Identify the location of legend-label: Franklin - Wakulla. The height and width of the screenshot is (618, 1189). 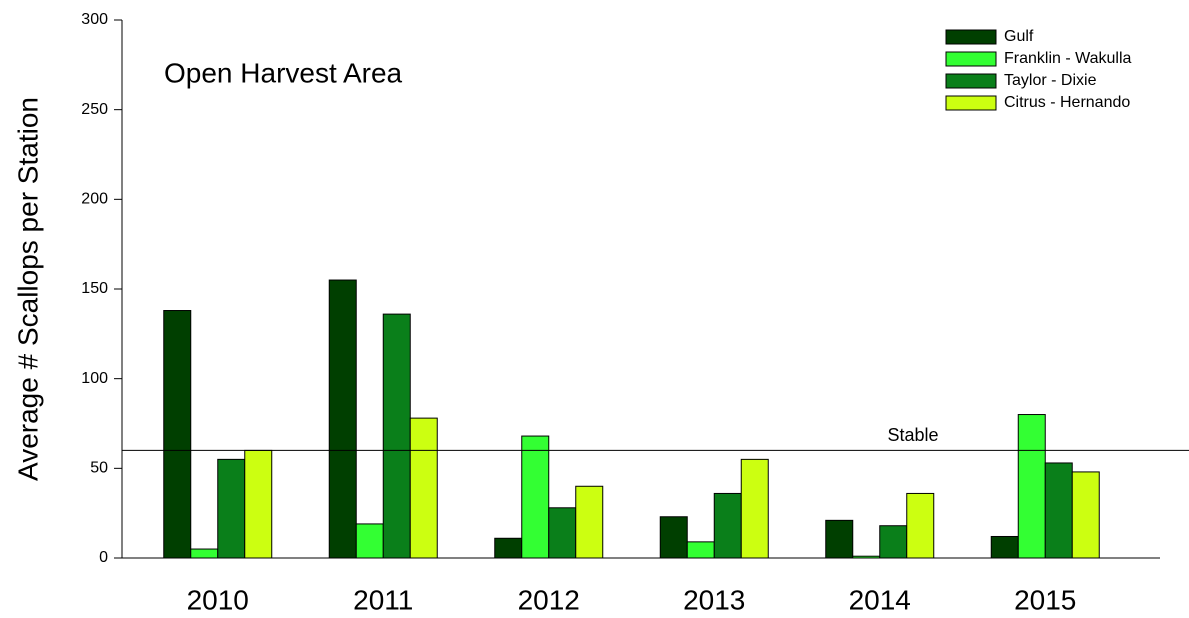
(1068, 58).